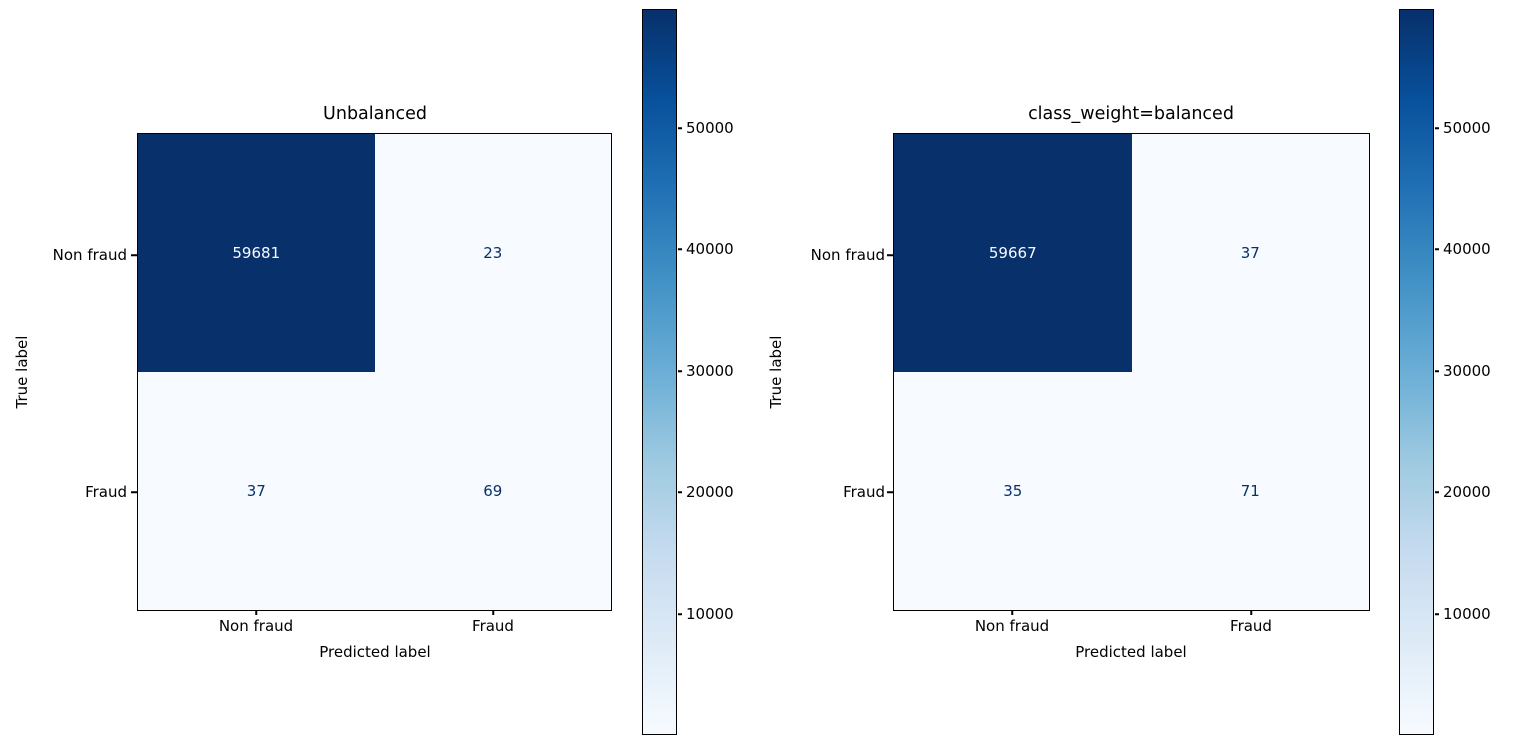 The height and width of the screenshot is (746, 1513). I want to click on right-cell-true-nonfraud-pred-fraud: 37, so click(1250, 253).